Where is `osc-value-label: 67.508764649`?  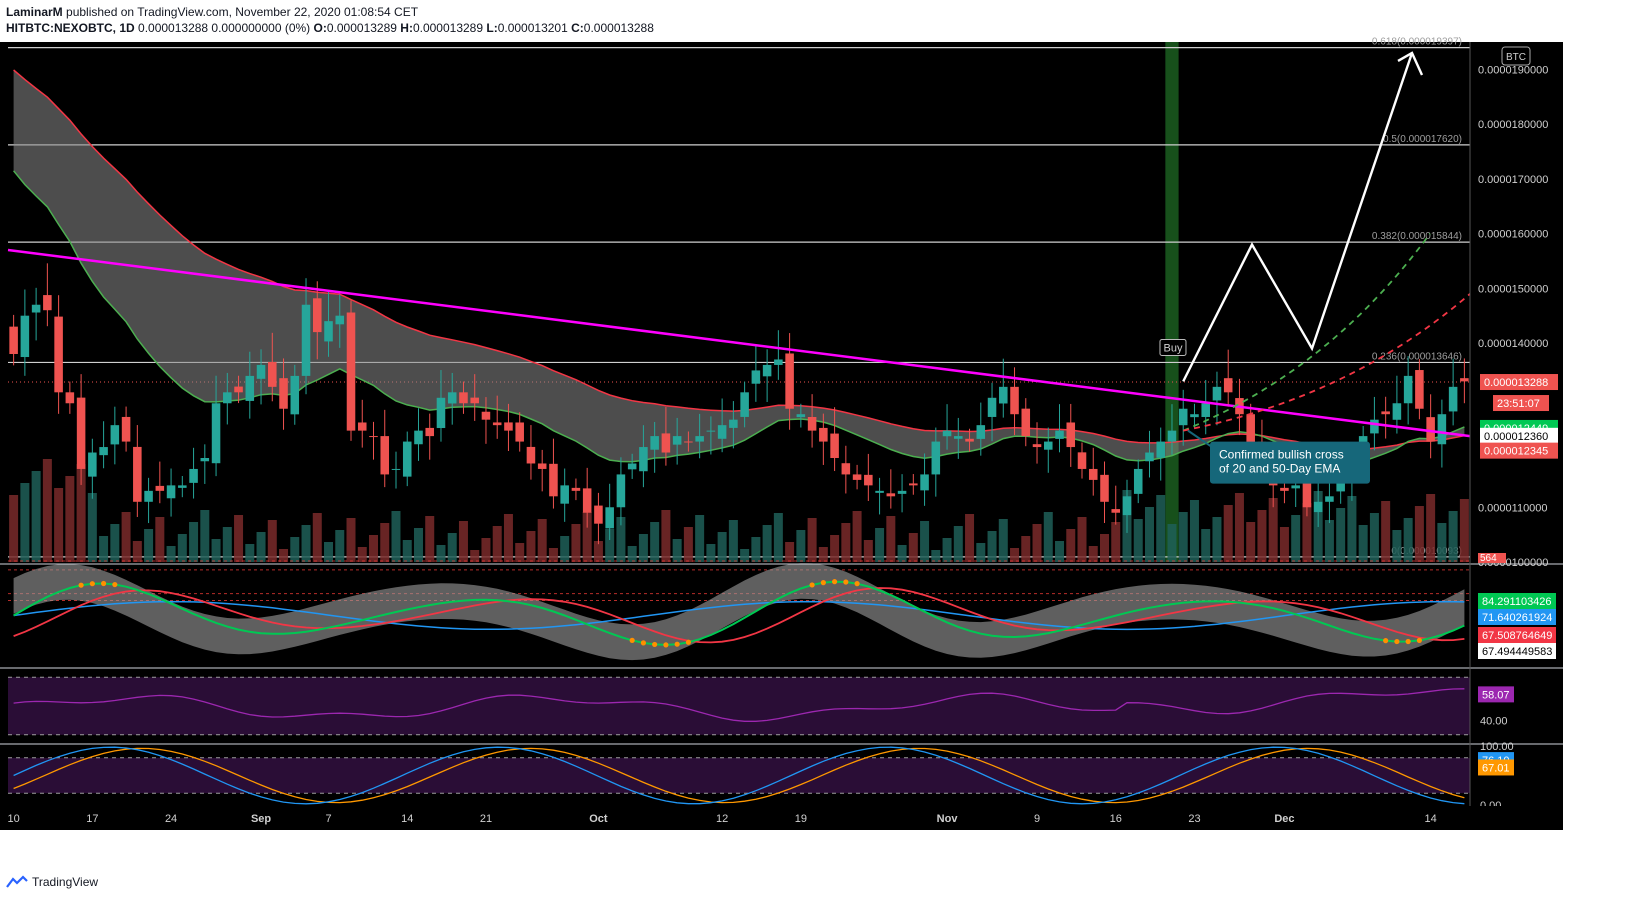 osc-value-label: 67.508764649 is located at coordinates (1517, 636).